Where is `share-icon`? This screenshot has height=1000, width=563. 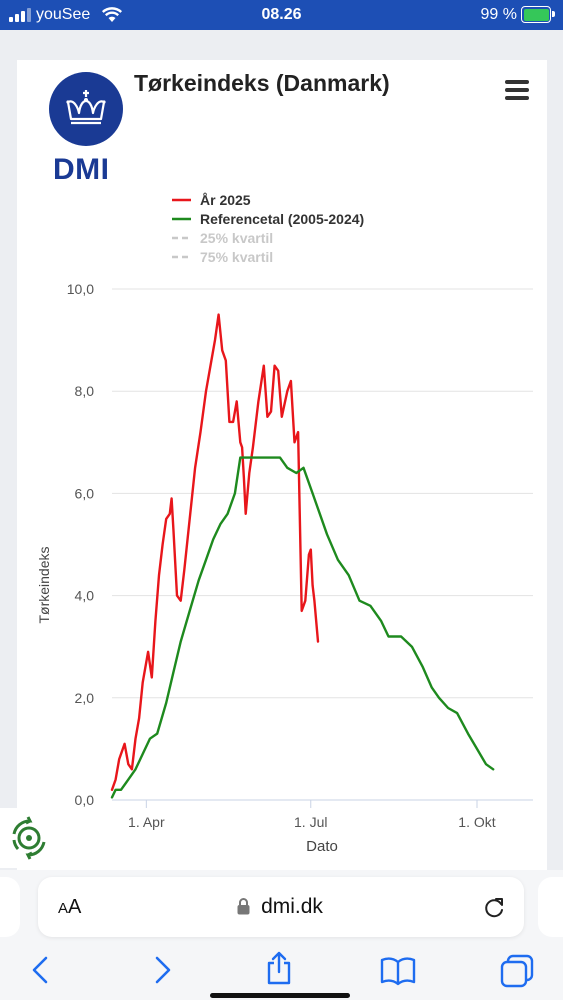
share-icon is located at coordinates (279, 968).